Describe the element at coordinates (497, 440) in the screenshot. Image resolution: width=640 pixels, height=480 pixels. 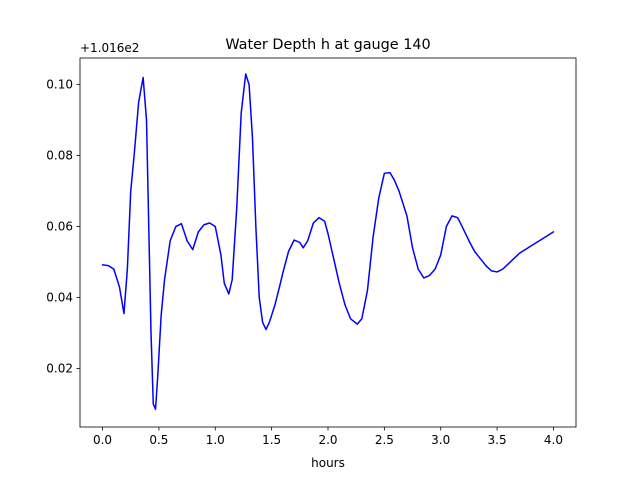
I see `x-tick-label: 3.5` at that location.